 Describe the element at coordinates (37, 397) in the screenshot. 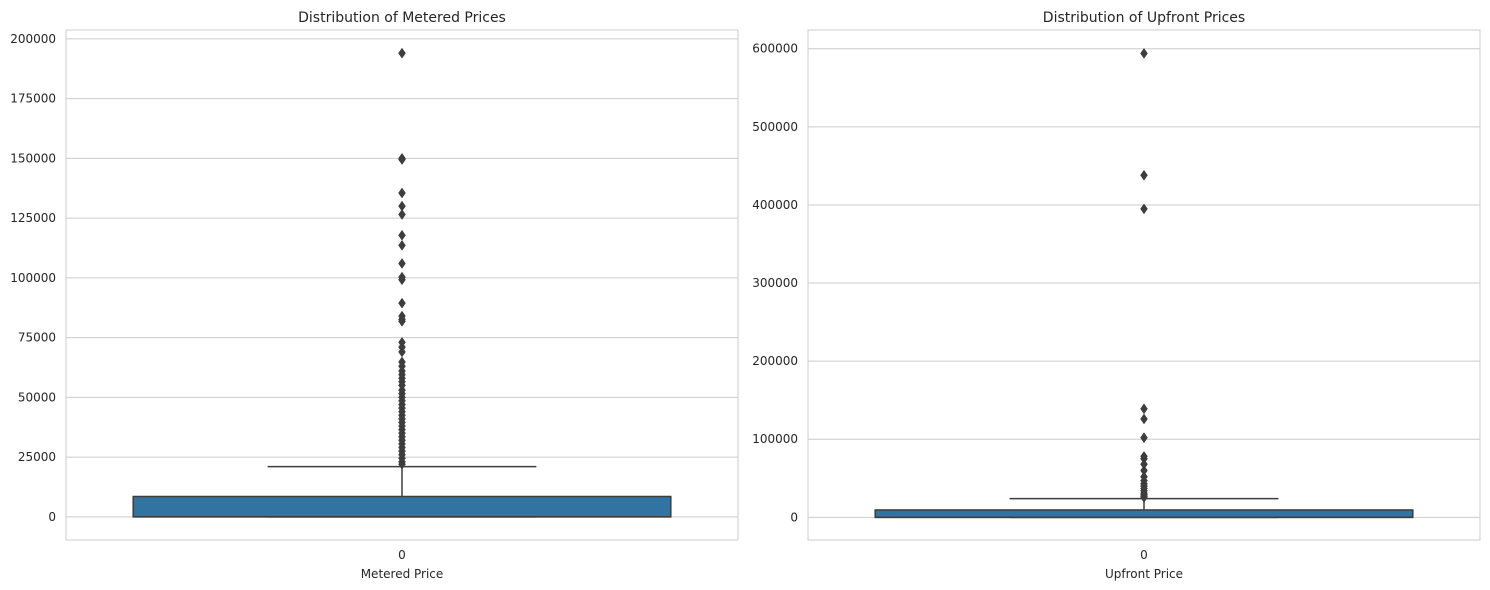

I see `y-tick-label: 50000` at that location.